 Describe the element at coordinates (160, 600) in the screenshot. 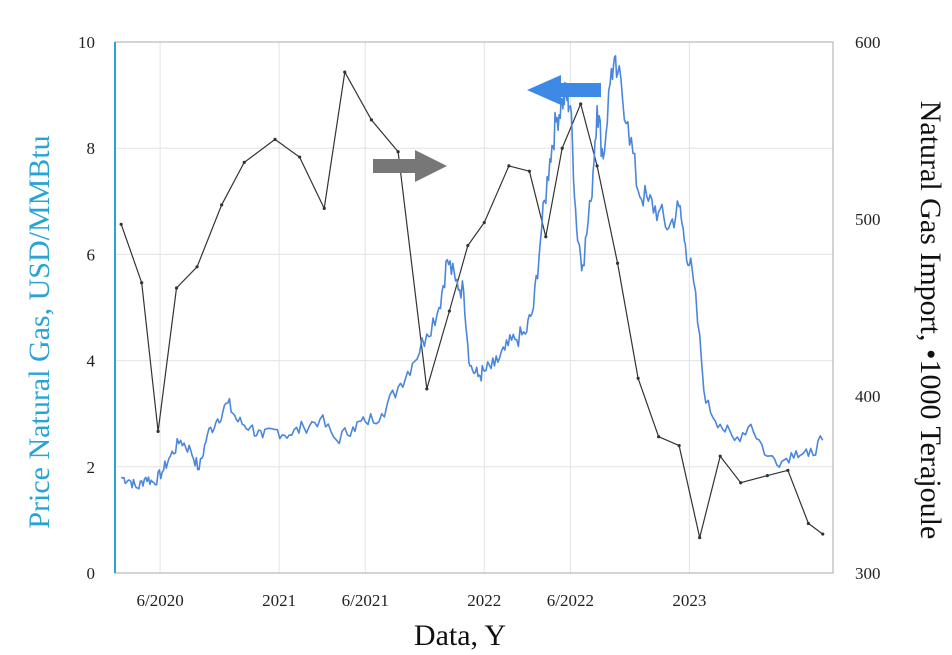

I see `x-tick-label: 6/2020` at that location.